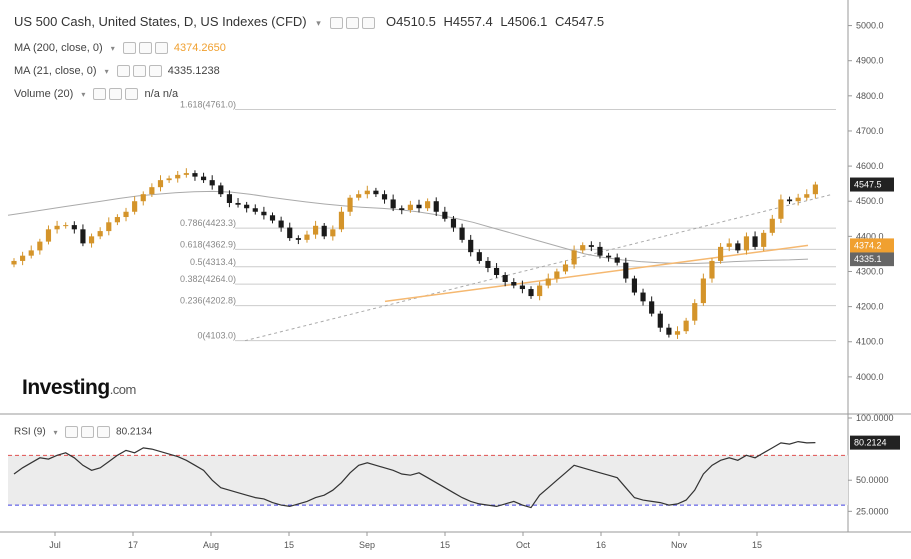 The image size is (911, 559). I want to click on fib-level-label: 0.5(4313.4), so click(213, 262).